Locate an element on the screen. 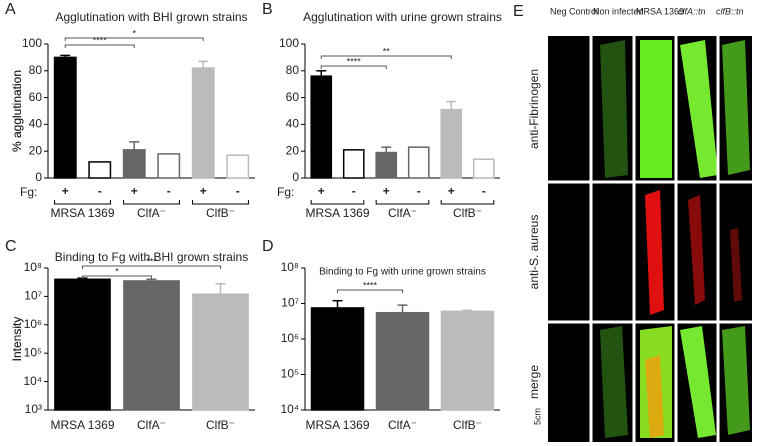 This screenshot has height=446, width=757. y-tick-label: 10⁵ is located at coordinates (290, 374).